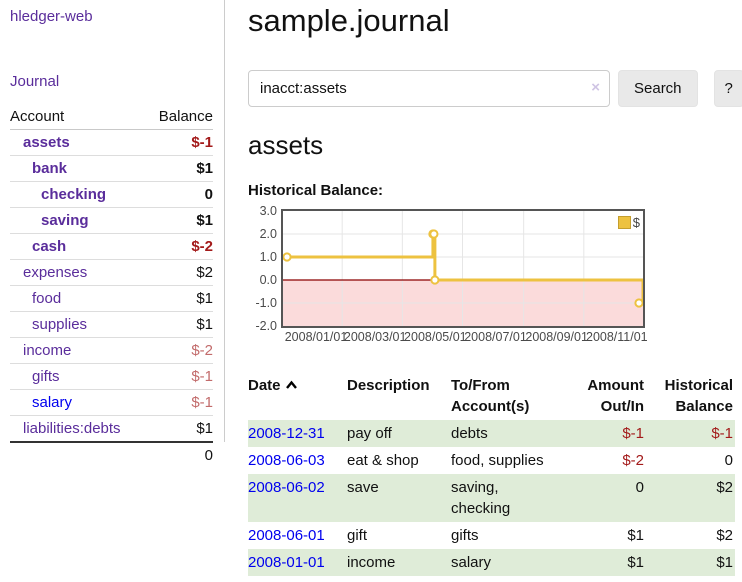 The image size is (742, 582). I want to click on y-tick-label: 1.0, so click(268, 256).